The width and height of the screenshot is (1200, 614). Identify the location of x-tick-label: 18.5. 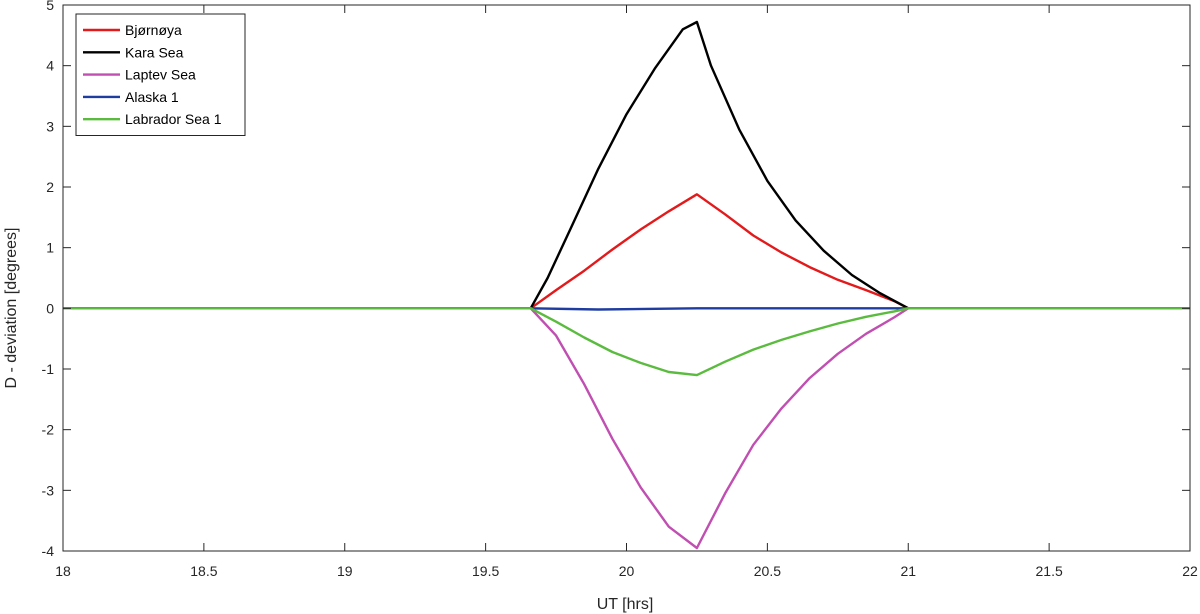
(203, 571).